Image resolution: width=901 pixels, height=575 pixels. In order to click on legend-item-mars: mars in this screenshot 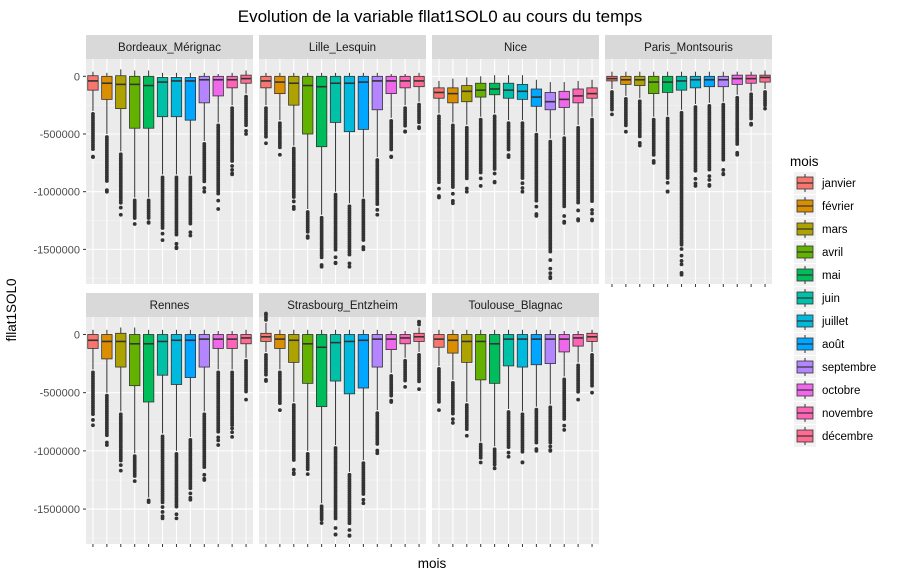, I will do `click(821, 229)`.